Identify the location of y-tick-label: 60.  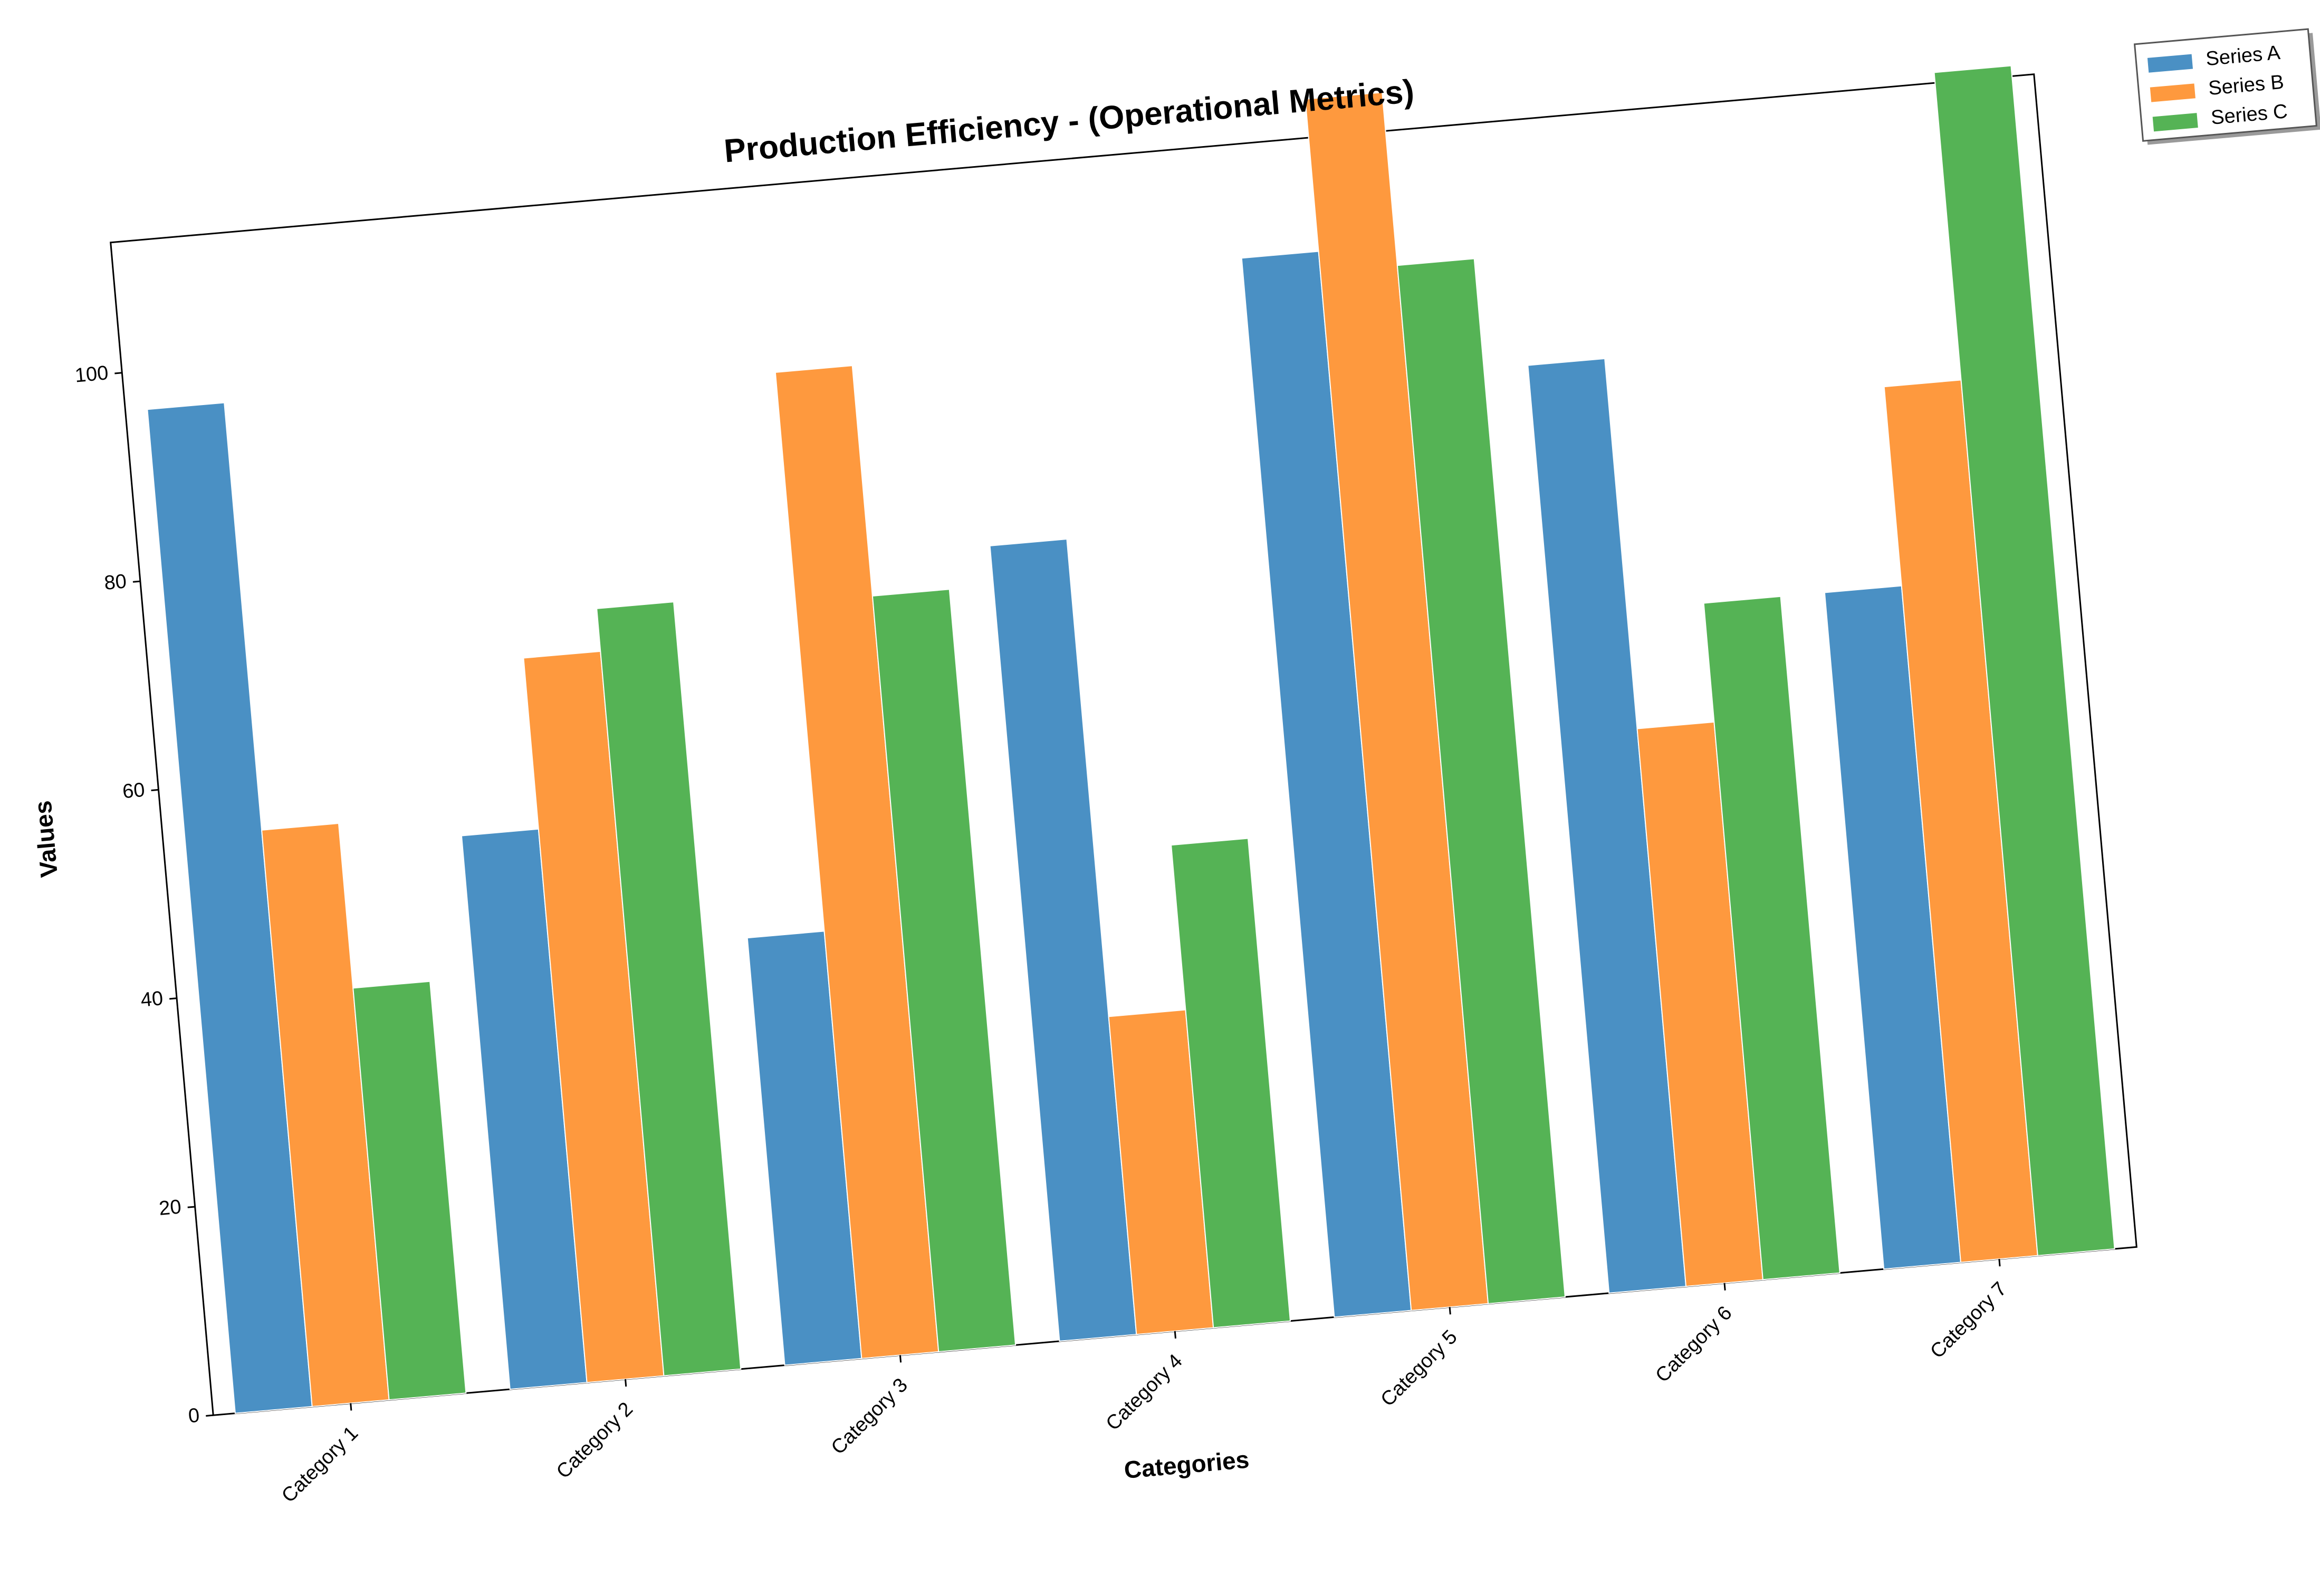
(133, 791).